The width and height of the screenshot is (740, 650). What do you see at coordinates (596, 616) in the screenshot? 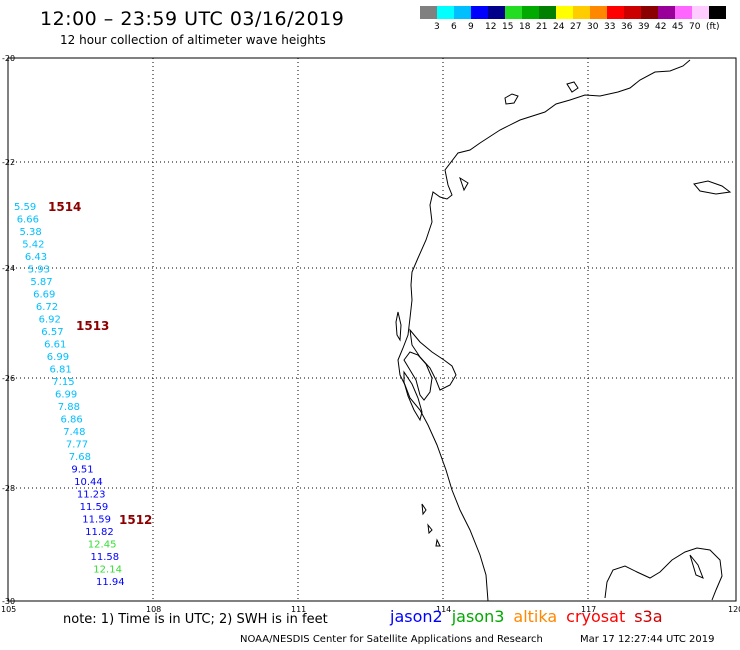
I see `satellite-name: cryosat` at bounding box center [596, 616].